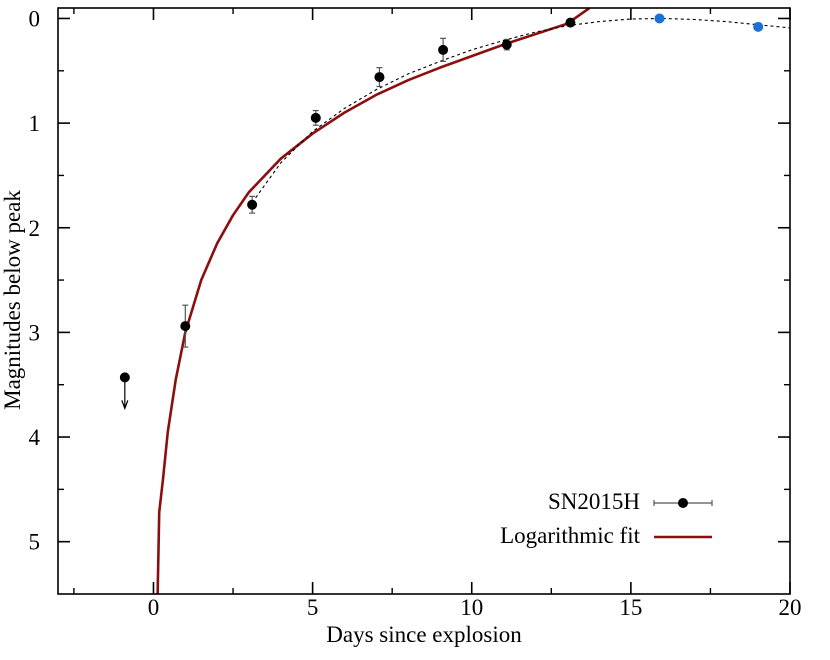 Image resolution: width=830 pixels, height=660 pixels. I want to click on upper-limit-arrow-head, so click(125, 405).